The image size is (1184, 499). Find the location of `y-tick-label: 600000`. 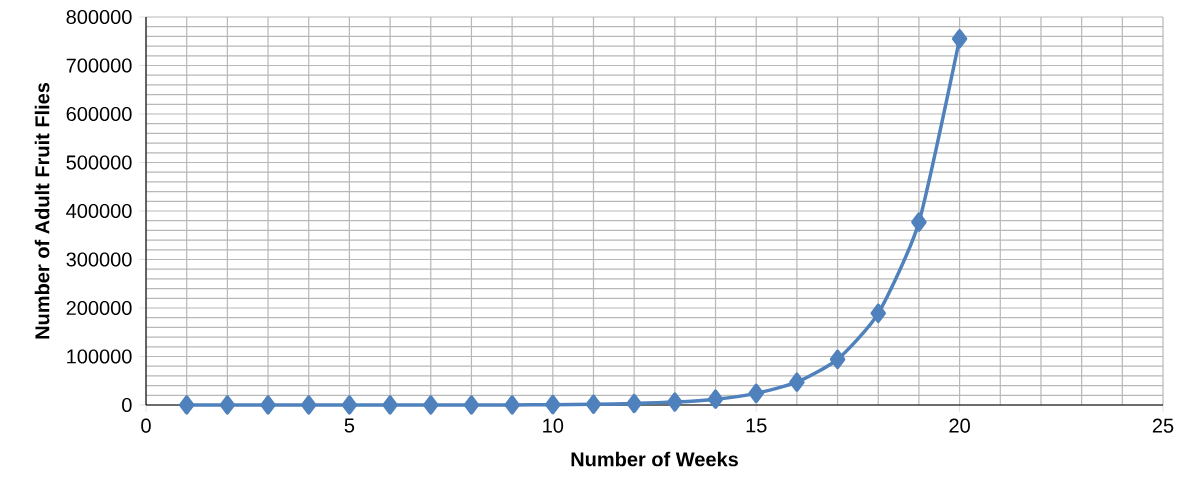

y-tick-label: 600000 is located at coordinates (99, 114).